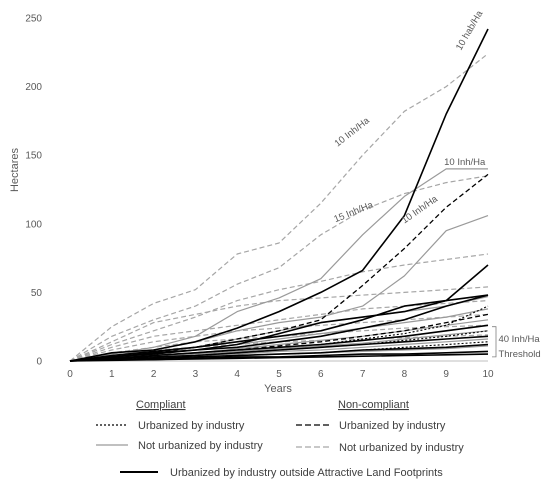  I want to click on x-tick-label: 1, so click(112, 374).